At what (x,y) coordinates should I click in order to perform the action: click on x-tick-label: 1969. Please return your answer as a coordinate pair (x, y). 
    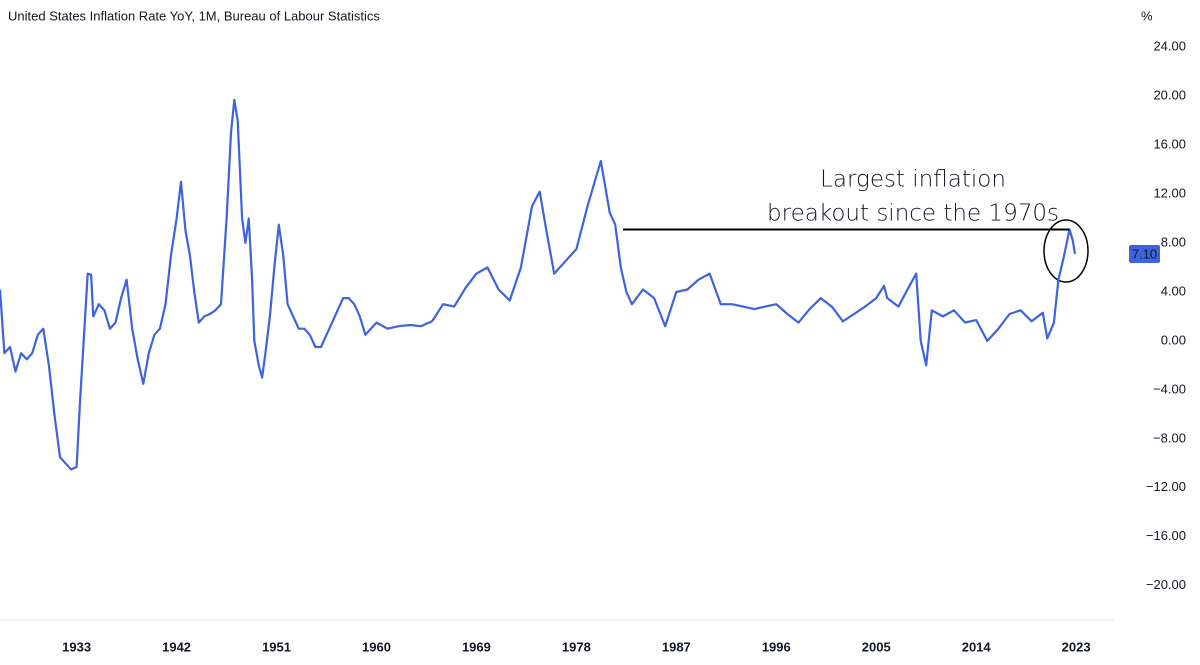
    Looking at the image, I should click on (476, 646).